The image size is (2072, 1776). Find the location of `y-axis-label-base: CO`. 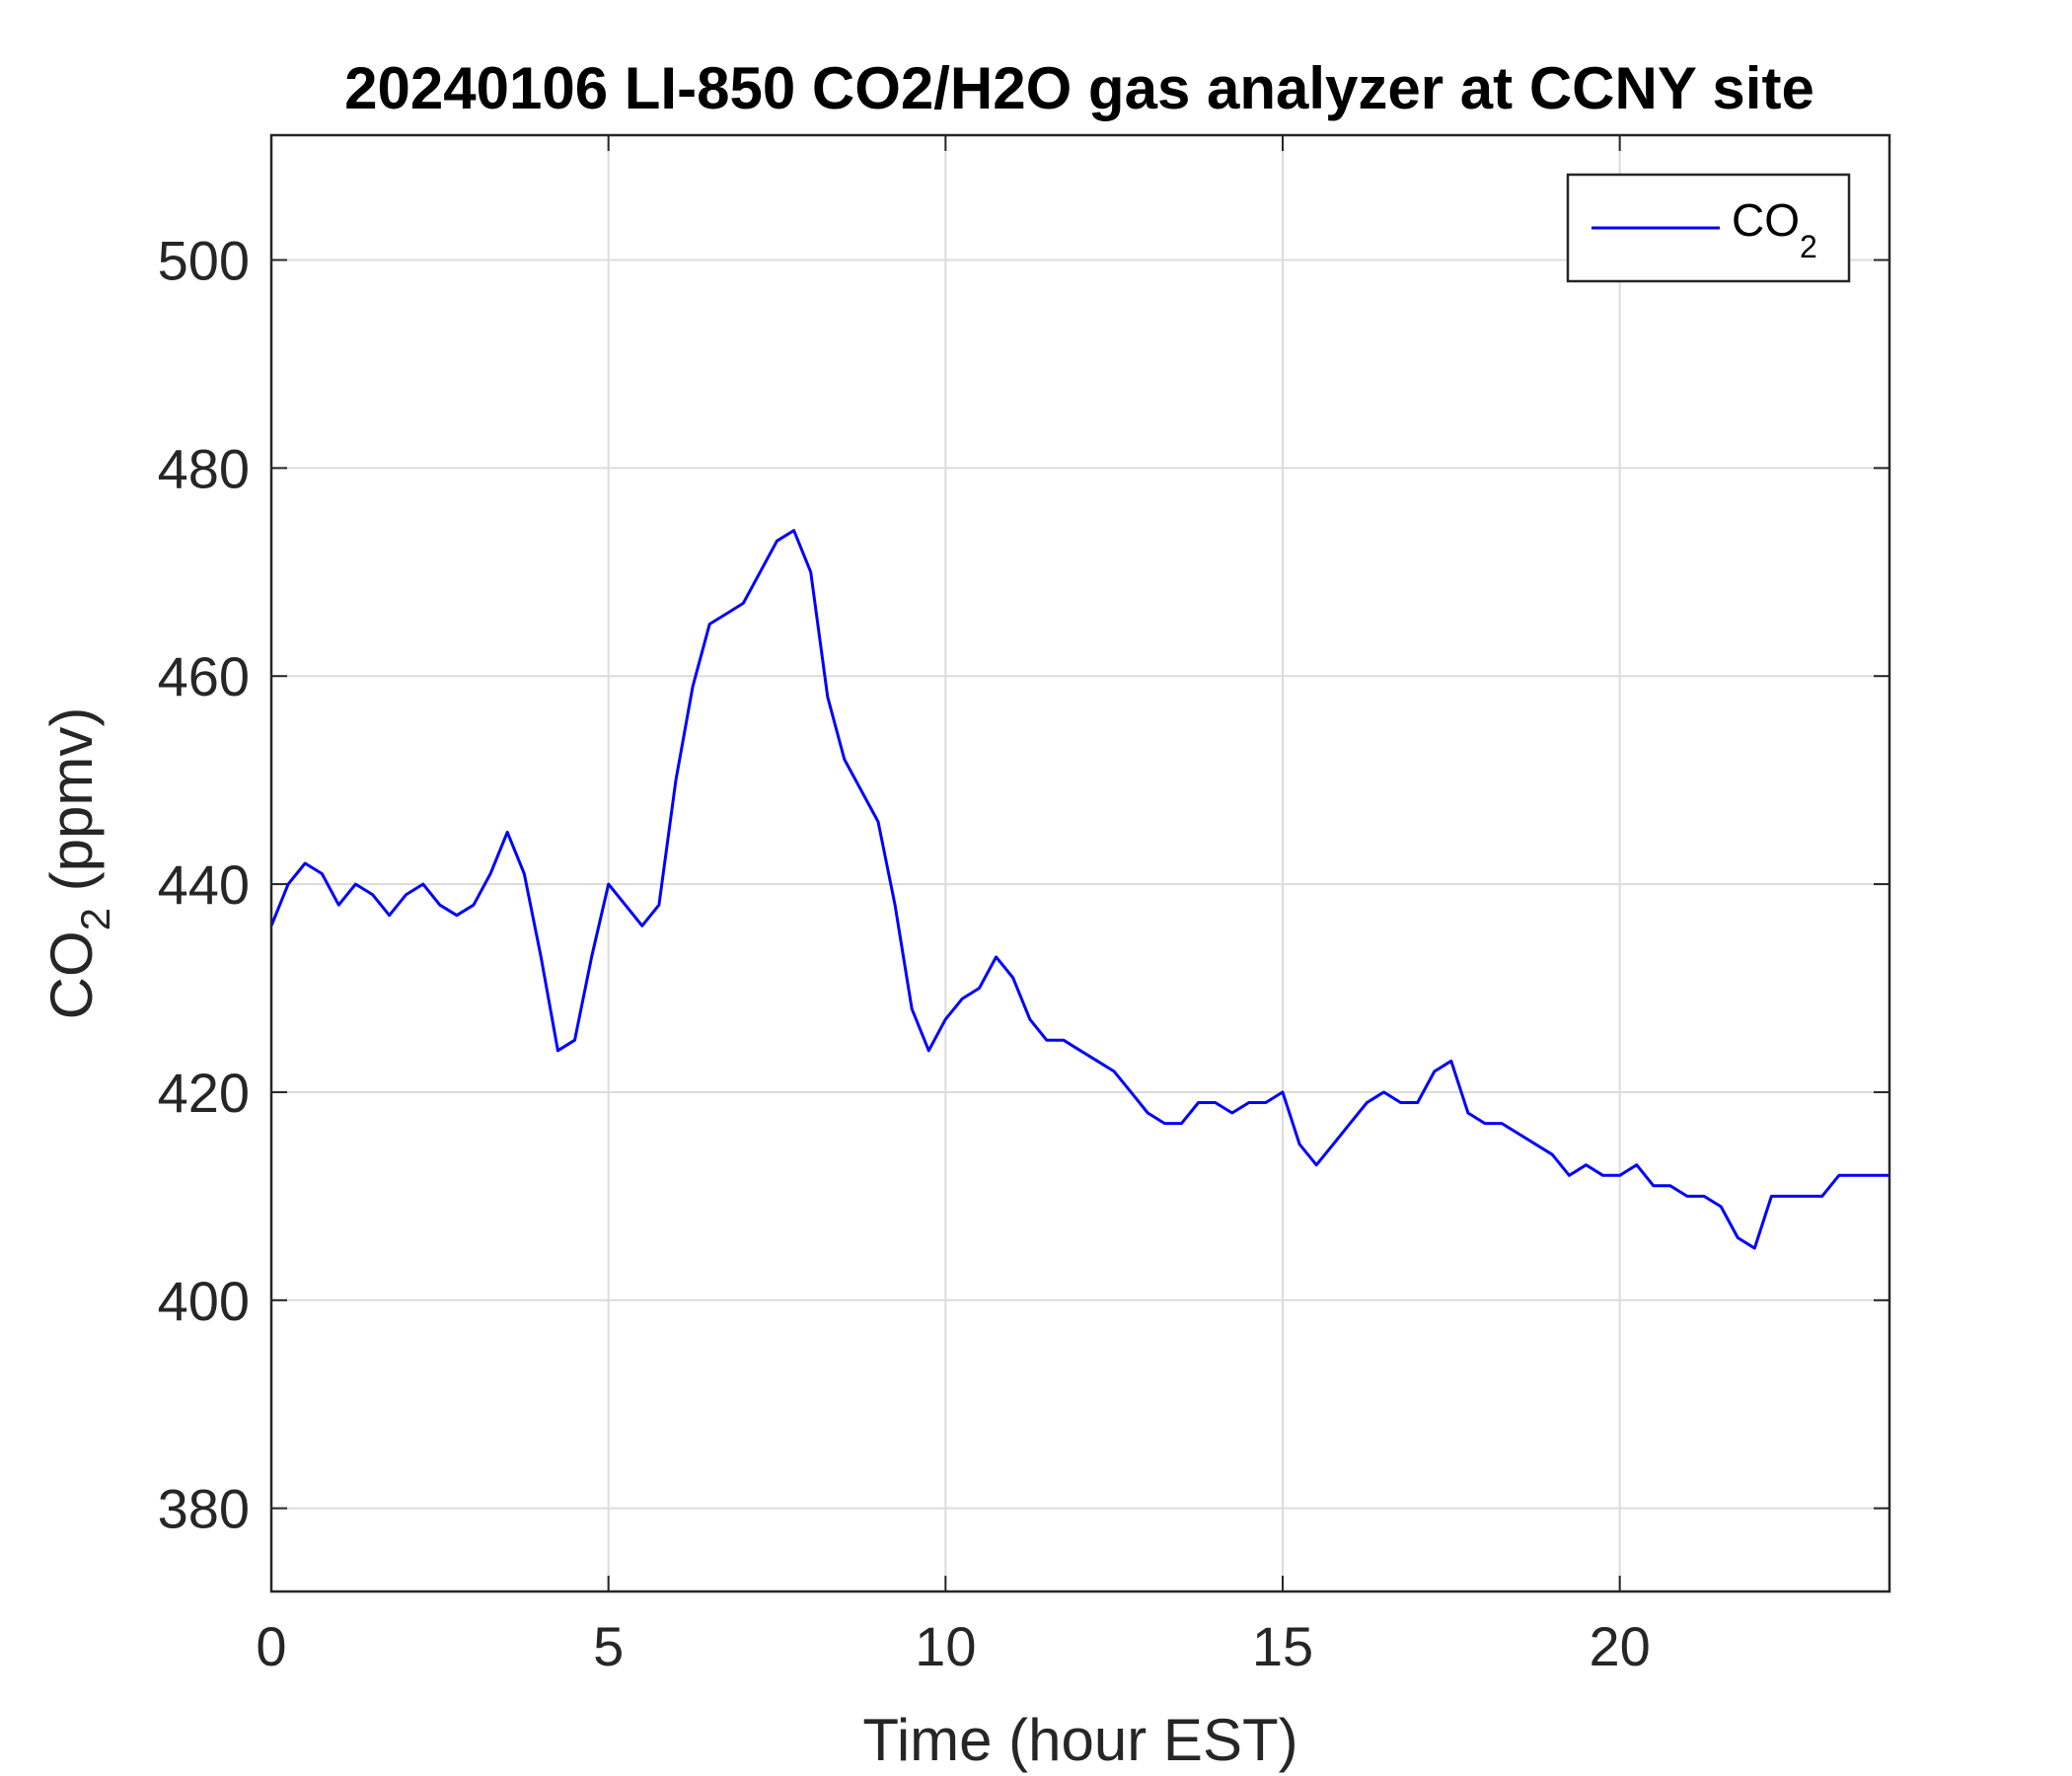

y-axis-label-base: CO is located at coordinates (72, 975).